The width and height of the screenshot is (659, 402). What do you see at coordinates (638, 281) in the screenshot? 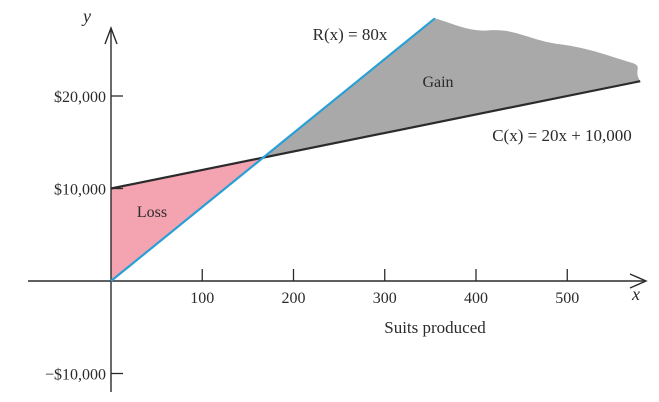
I see `x-axis-arrow-icon` at bounding box center [638, 281].